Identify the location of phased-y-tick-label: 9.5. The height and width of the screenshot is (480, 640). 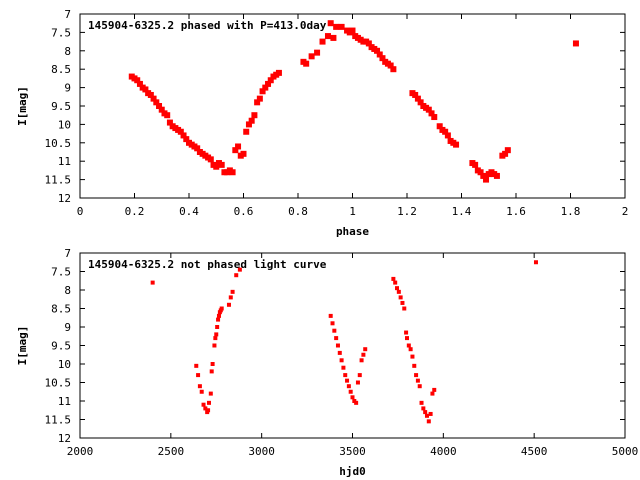
(61, 106).